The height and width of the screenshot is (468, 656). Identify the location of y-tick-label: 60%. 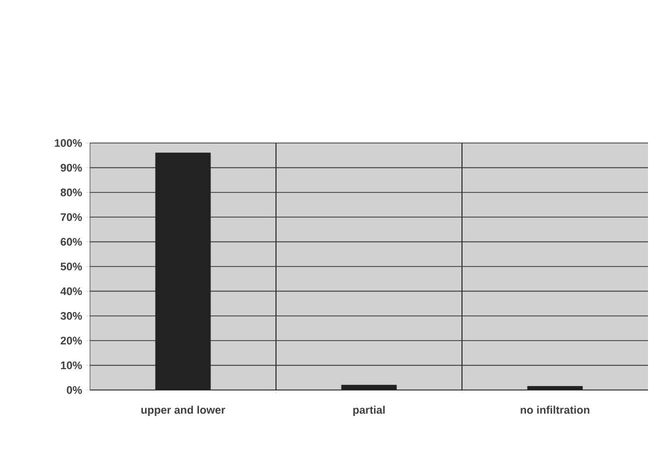
(71, 242).